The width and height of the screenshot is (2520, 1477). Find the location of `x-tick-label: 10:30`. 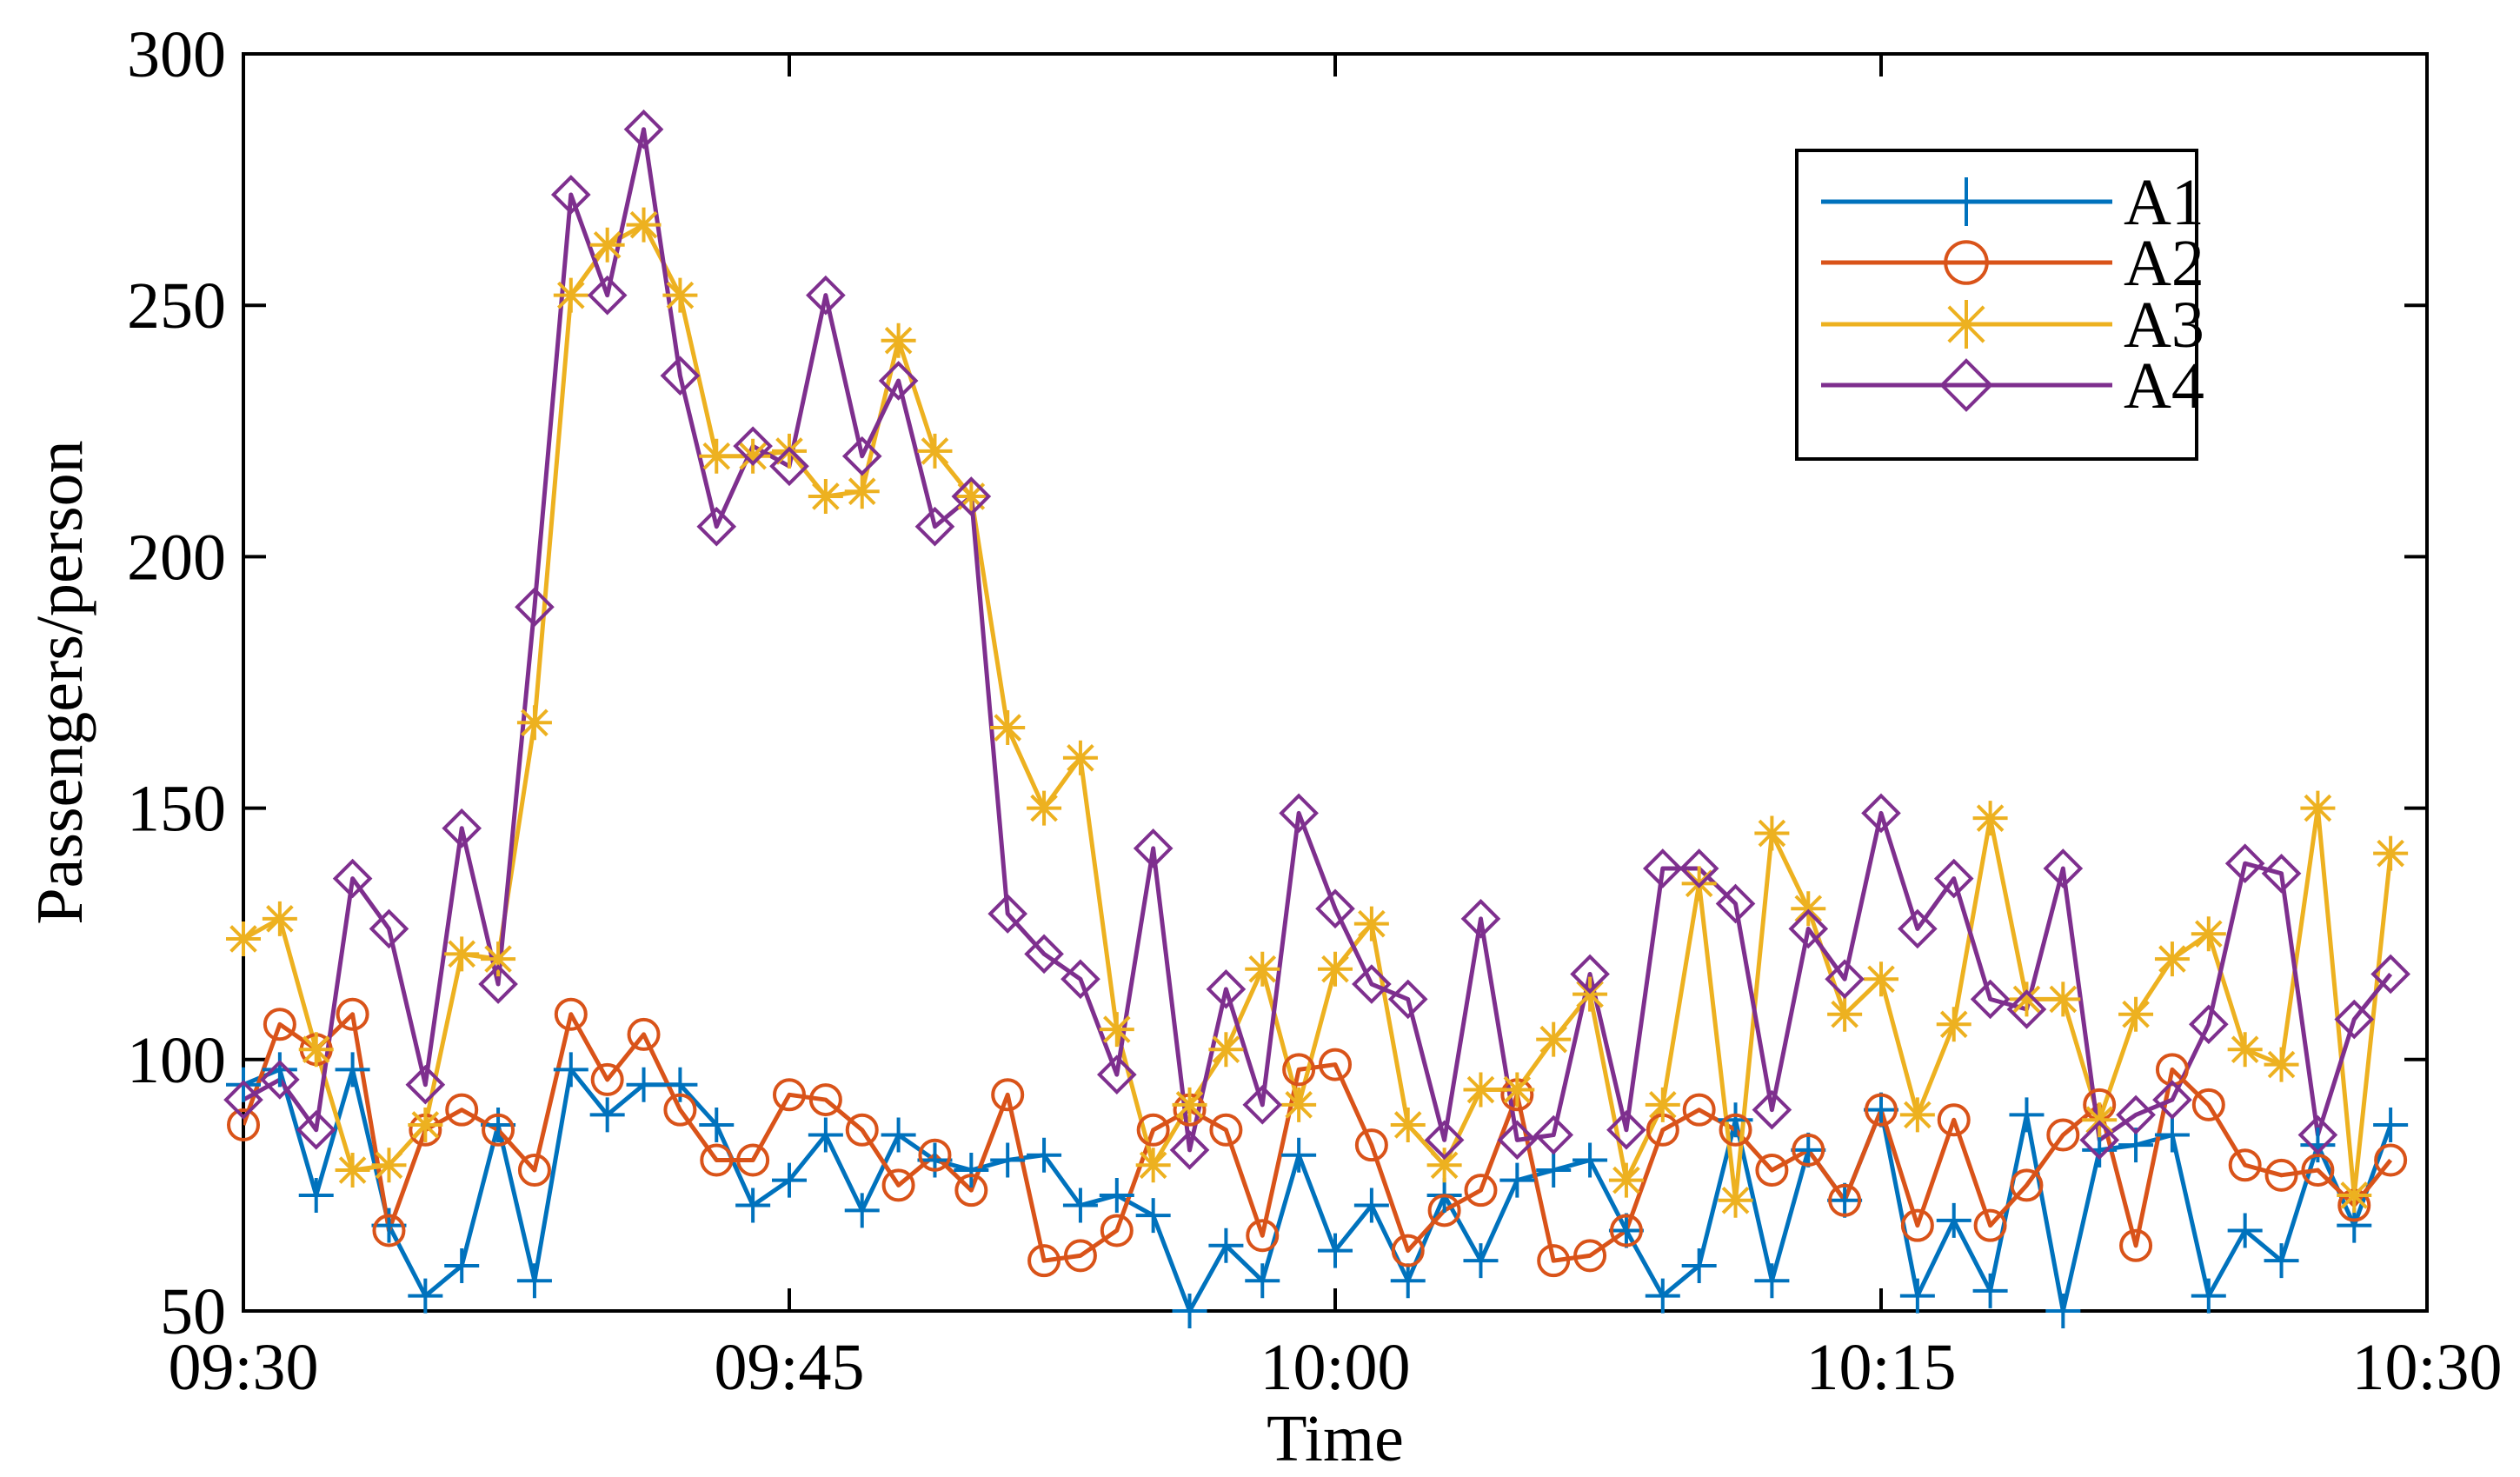

x-tick-label: 10:30 is located at coordinates (2426, 1367).